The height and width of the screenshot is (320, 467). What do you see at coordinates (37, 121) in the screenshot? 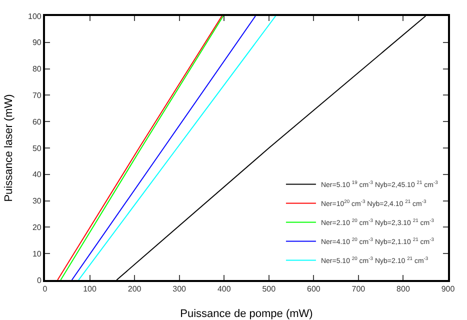
I see `y-tick-label: 60` at bounding box center [37, 121].